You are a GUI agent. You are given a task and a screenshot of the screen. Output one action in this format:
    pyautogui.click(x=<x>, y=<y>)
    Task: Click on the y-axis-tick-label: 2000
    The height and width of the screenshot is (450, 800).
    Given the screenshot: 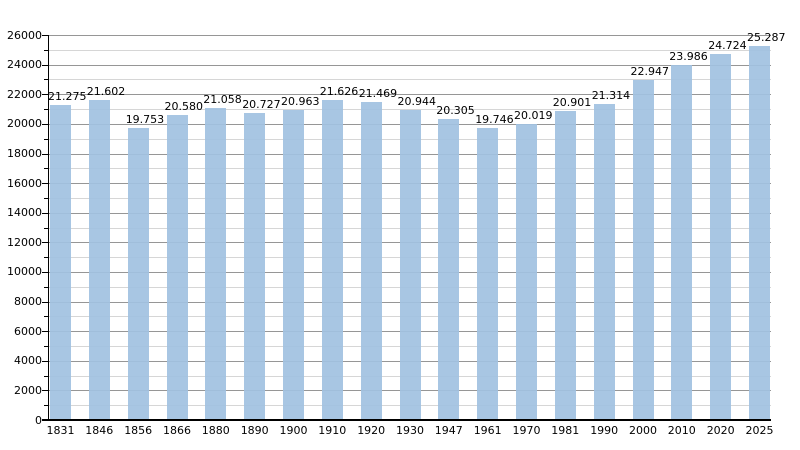 What is the action you would take?
    pyautogui.click(x=28, y=390)
    